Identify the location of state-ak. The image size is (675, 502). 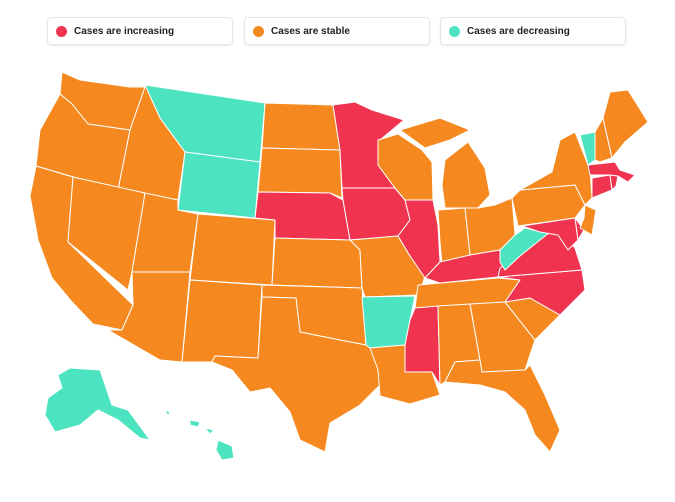
(97, 404).